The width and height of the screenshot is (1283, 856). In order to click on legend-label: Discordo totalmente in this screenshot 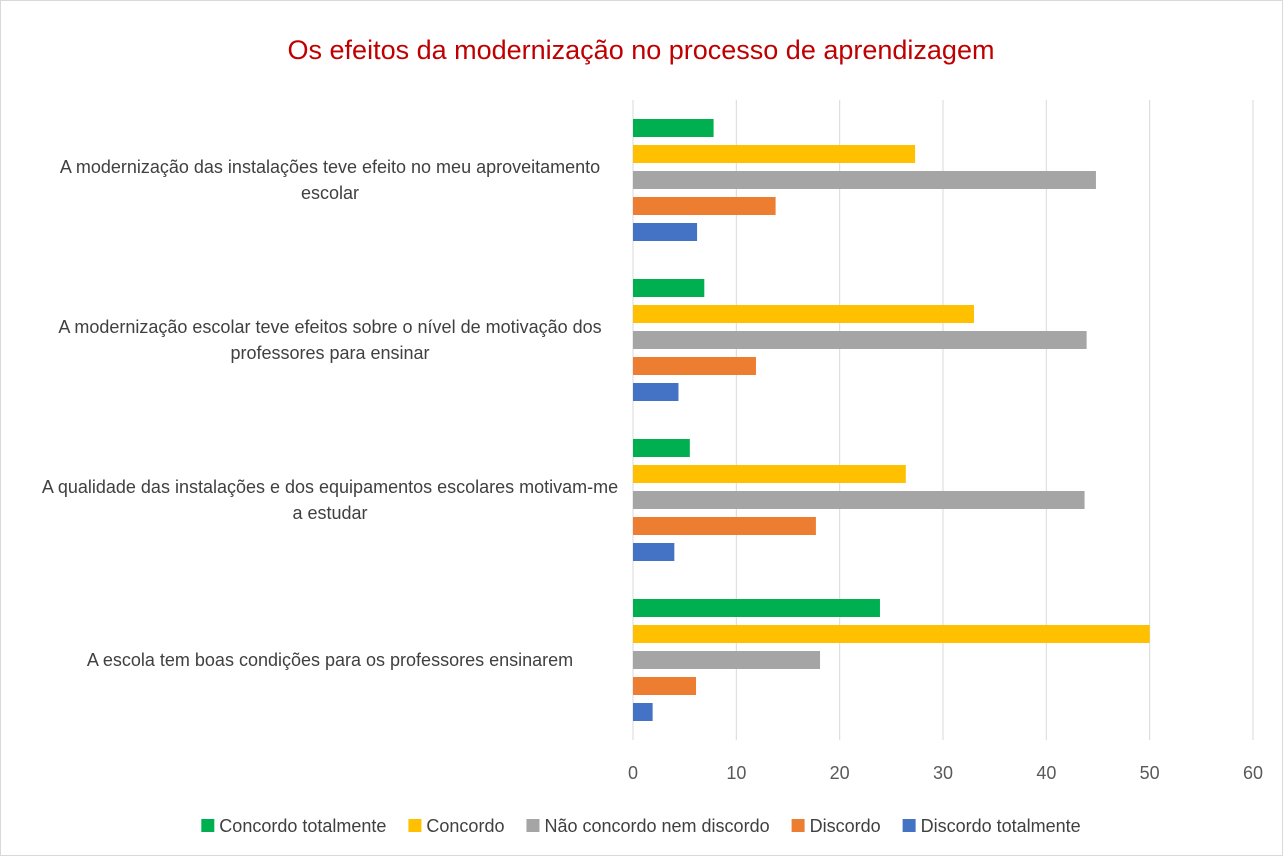, I will do `click(1001, 826)`.